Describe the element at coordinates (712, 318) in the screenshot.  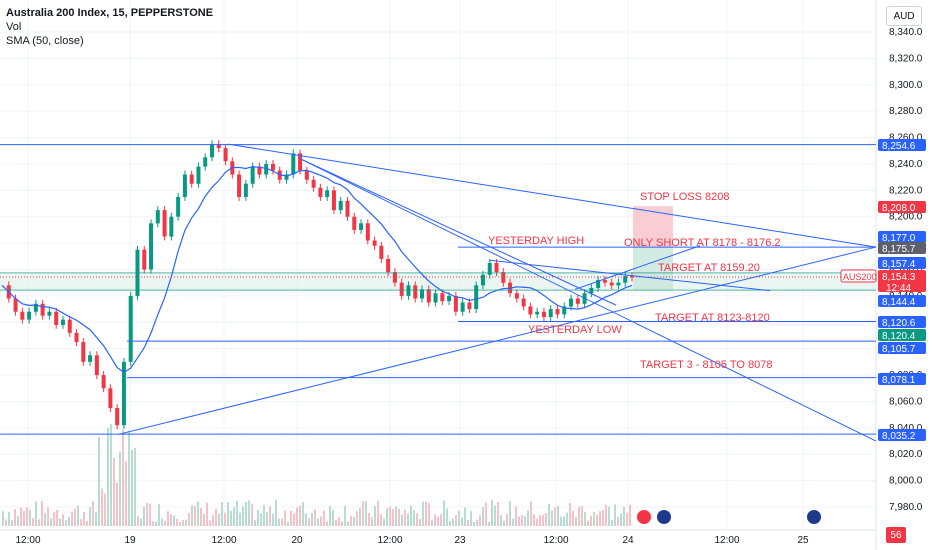
I see `annotation-label: TARGET AT 8123-8120` at that location.